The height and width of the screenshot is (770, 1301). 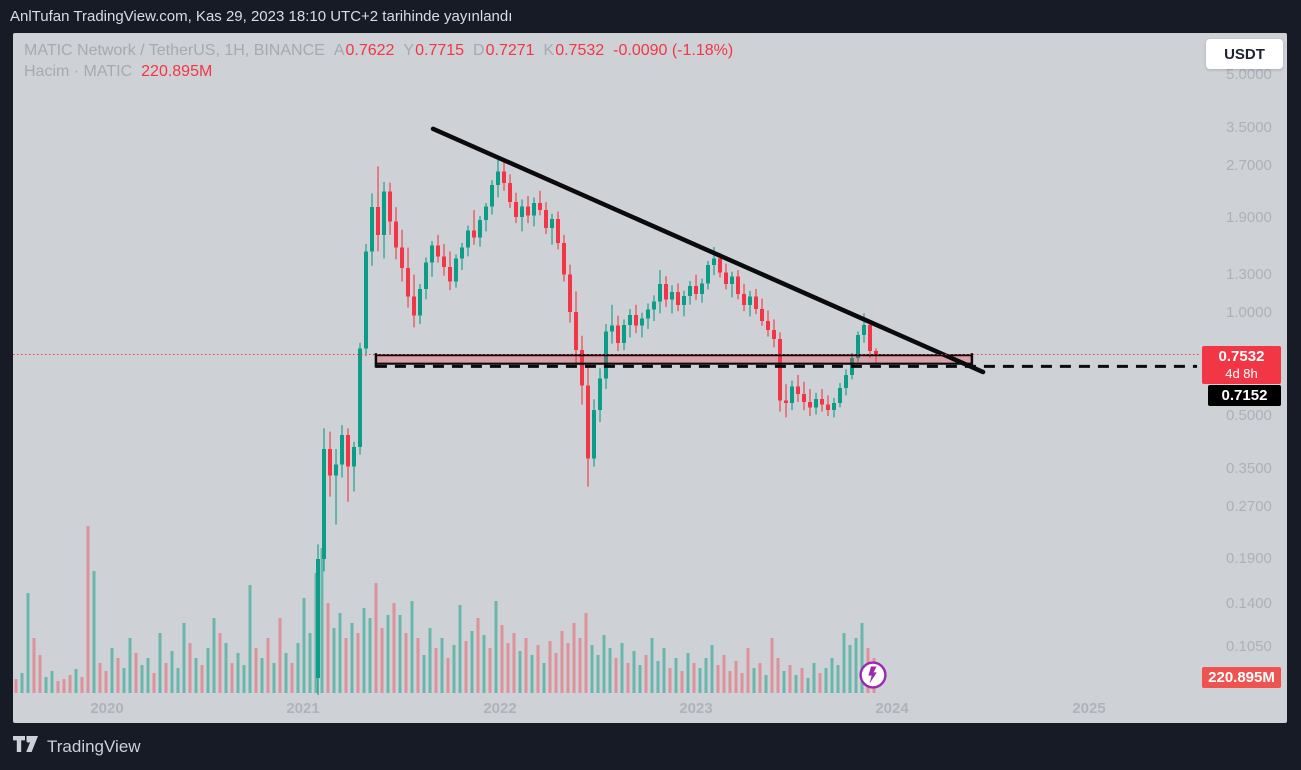 I want to click on idea-flash-badge, so click(x=873, y=675).